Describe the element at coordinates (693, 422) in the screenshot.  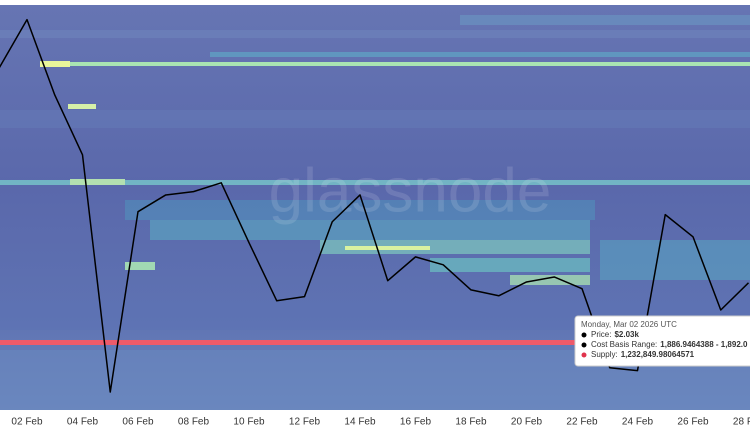
I see `x-tick-label: 26 Feb` at that location.